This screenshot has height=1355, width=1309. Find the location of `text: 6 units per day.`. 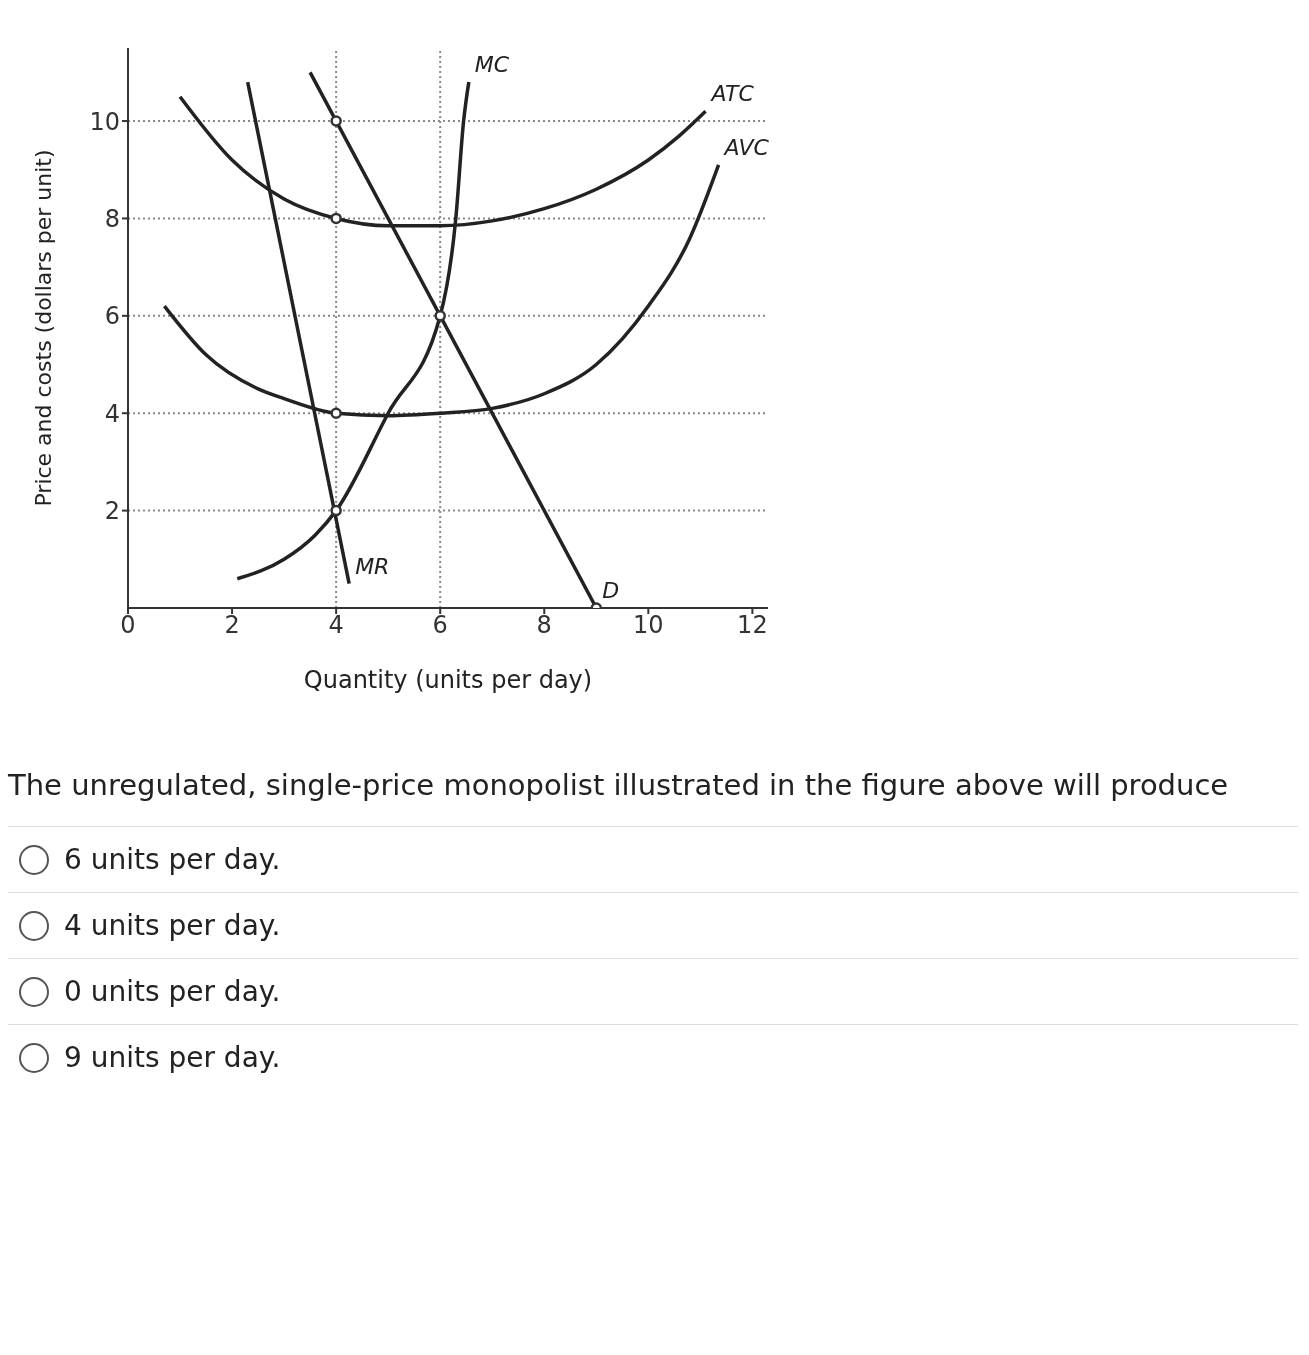

text: 6 units per day. is located at coordinates (172, 859).